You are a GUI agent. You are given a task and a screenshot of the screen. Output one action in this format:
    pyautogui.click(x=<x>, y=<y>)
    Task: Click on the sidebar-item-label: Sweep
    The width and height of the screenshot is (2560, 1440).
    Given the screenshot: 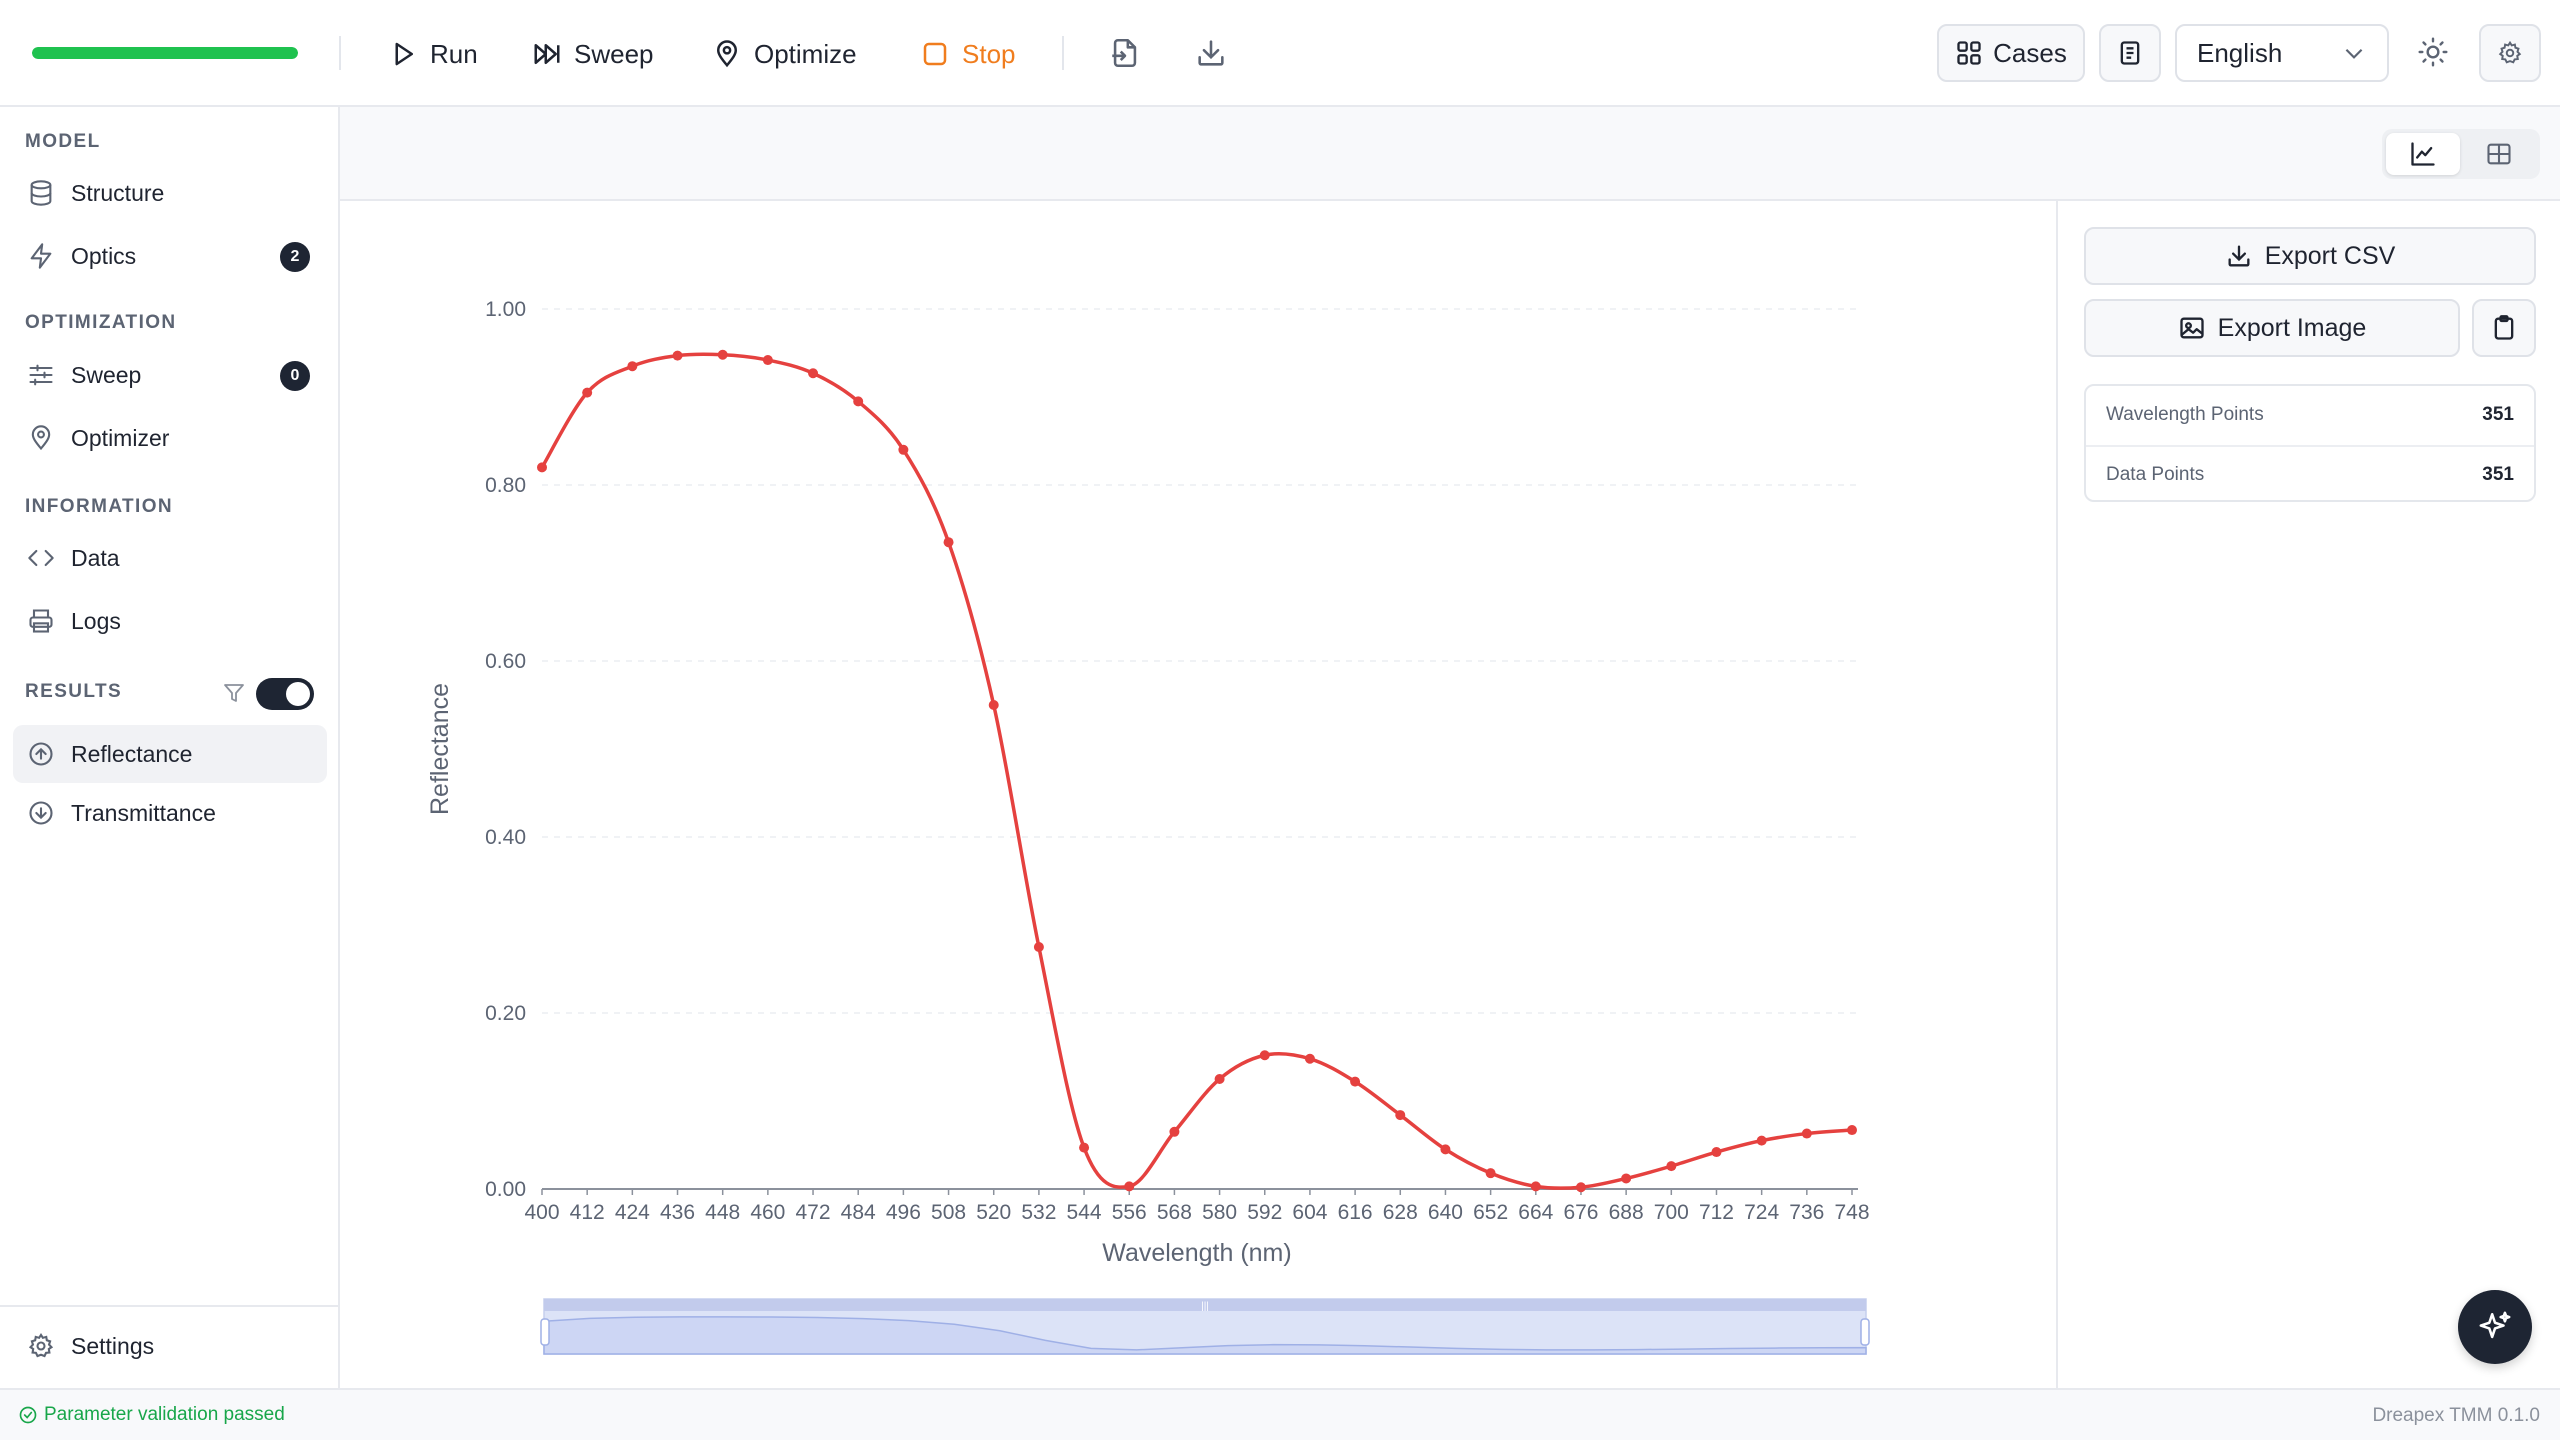 What is the action you would take?
    pyautogui.click(x=106, y=374)
    